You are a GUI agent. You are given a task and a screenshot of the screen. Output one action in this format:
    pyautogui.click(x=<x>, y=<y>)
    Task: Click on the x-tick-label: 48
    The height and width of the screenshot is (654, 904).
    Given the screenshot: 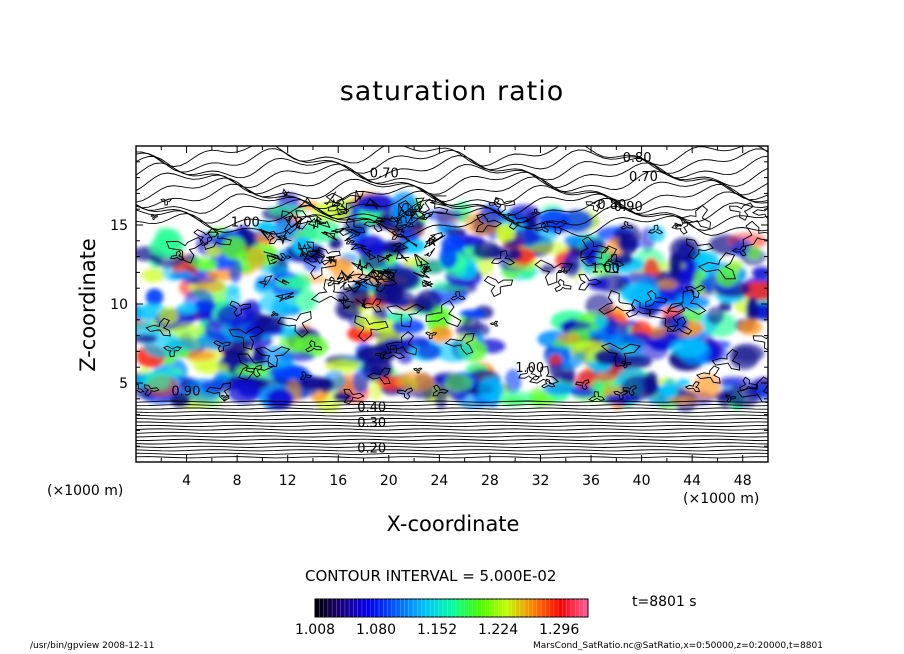 What is the action you would take?
    pyautogui.click(x=743, y=481)
    